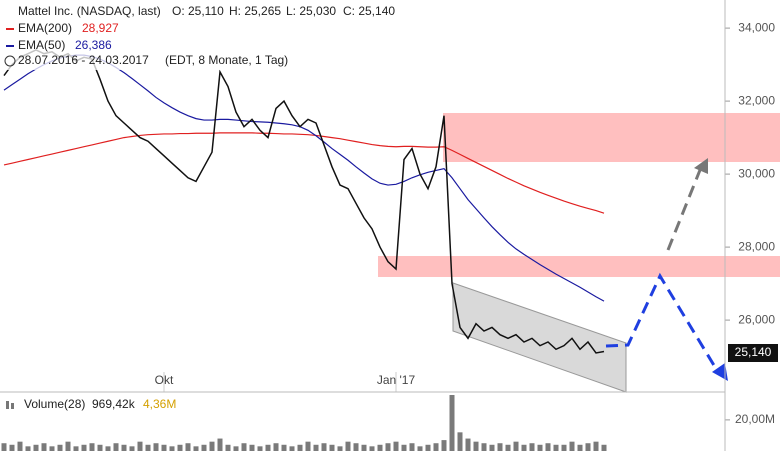 The width and height of the screenshot is (780, 456). What do you see at coordinates (100, 28) in the screenshot?
I see `legend-value: 28,927` at bounding box center [100, 28].